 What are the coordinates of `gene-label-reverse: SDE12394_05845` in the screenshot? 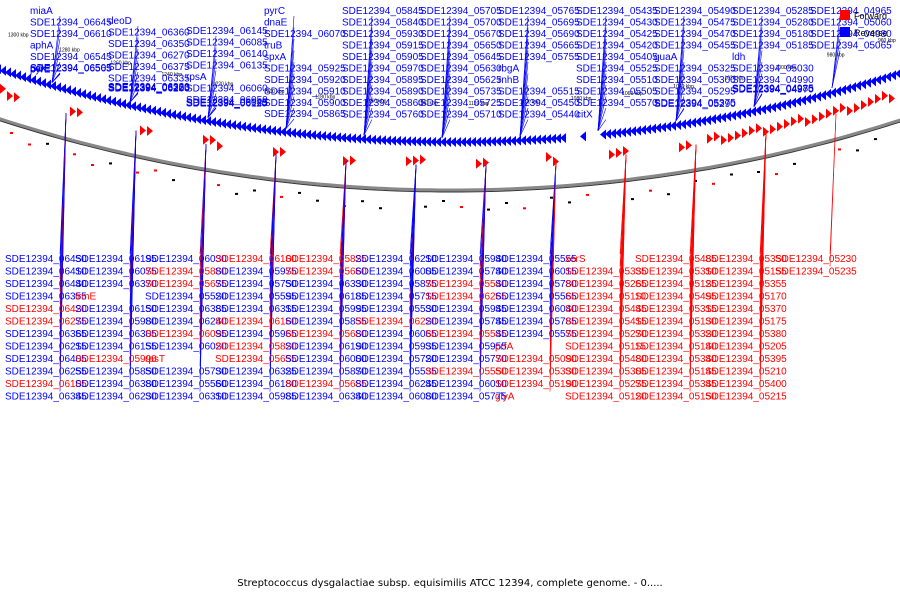 It's located at (383, 11).